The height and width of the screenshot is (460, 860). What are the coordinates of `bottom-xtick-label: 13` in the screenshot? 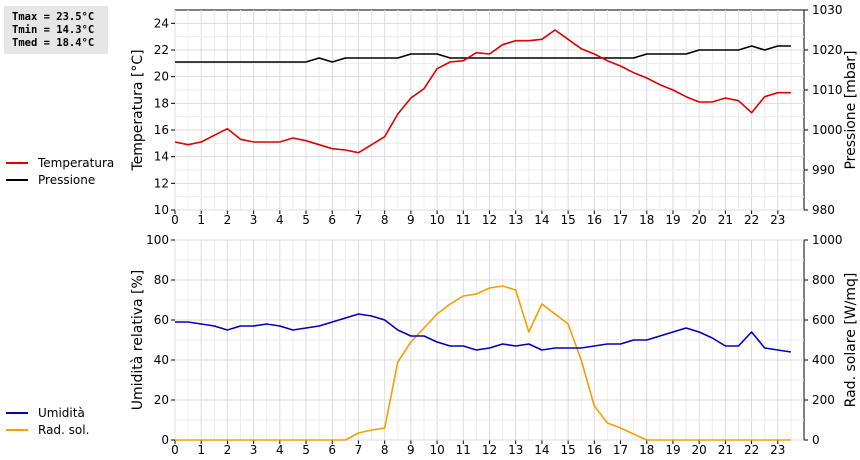 It's located at (515, 450).